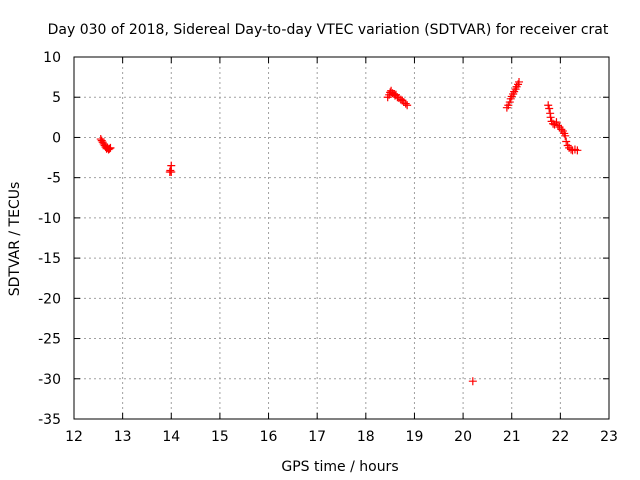 The image size is (640, 480). I want to click on x-tick-label: 15, so click(220, 437).